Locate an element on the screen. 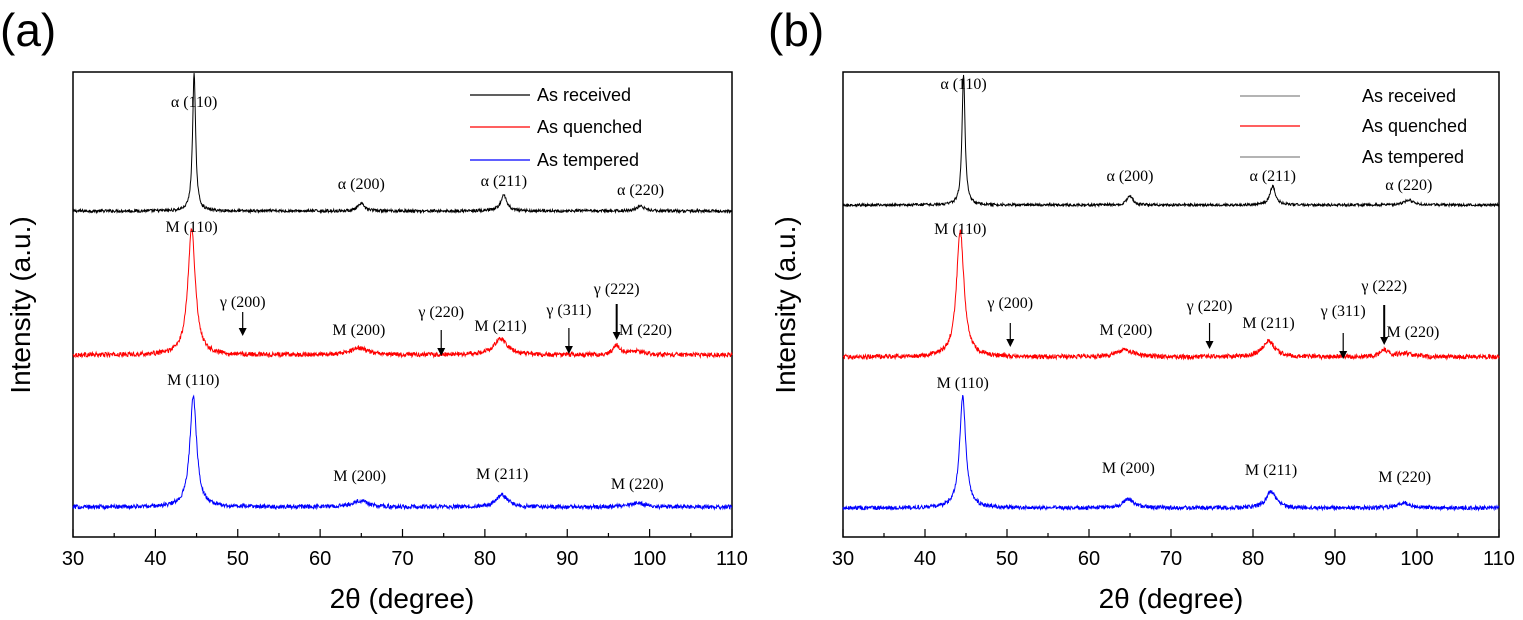  panel-a-xtick-label: 60 is located at coordinates (320, 559).